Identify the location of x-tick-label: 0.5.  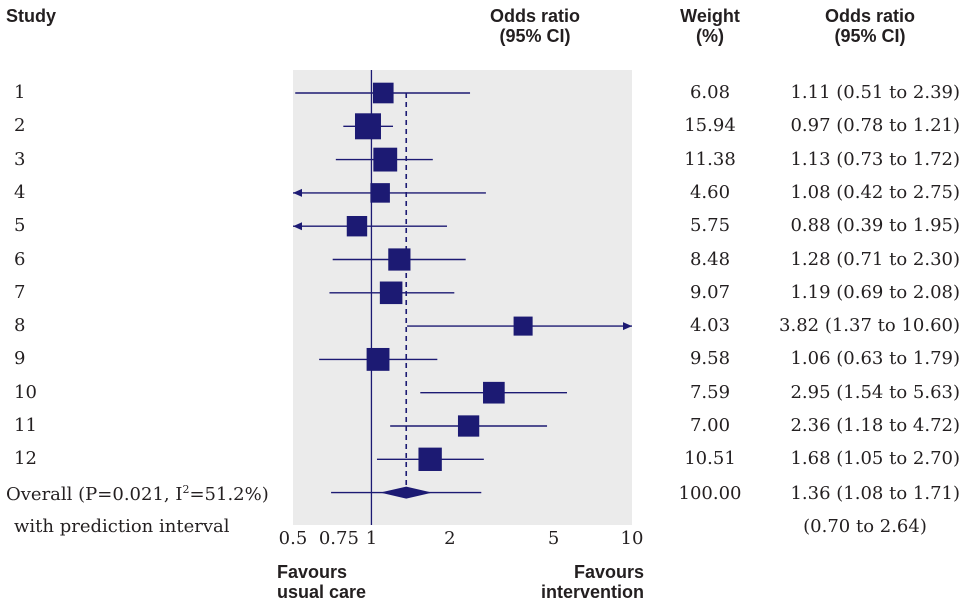
(293, 538).